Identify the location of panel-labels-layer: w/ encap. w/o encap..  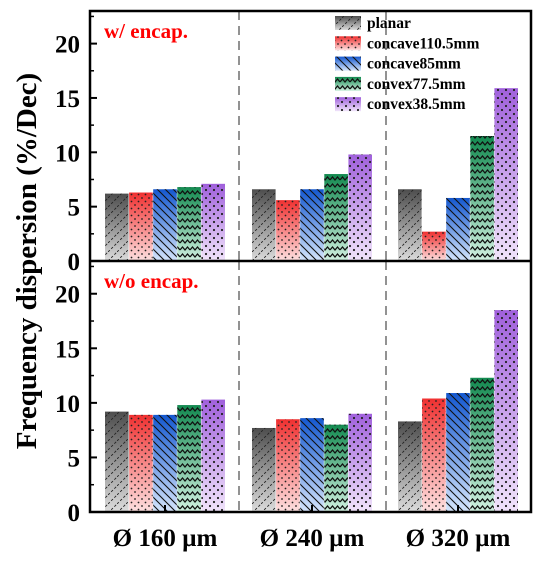
(151, 156).